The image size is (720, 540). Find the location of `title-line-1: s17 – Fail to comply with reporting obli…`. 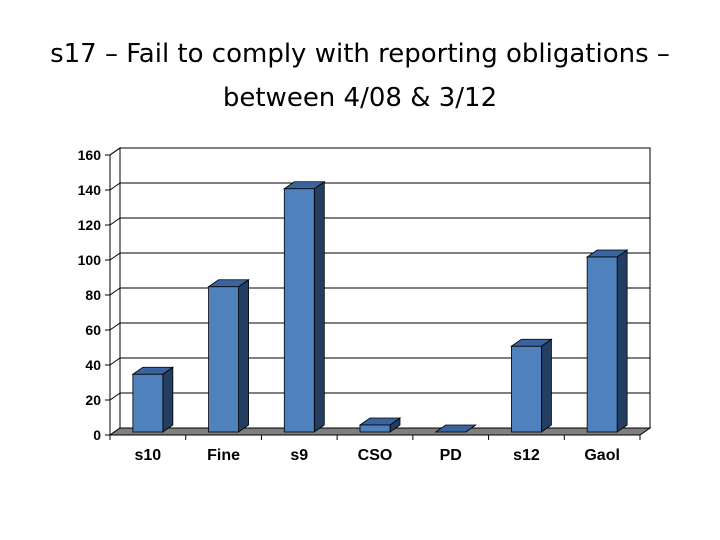

title-line-1: s17 – Fail to comply with reporting obli… is located at coordinates (360, 54).